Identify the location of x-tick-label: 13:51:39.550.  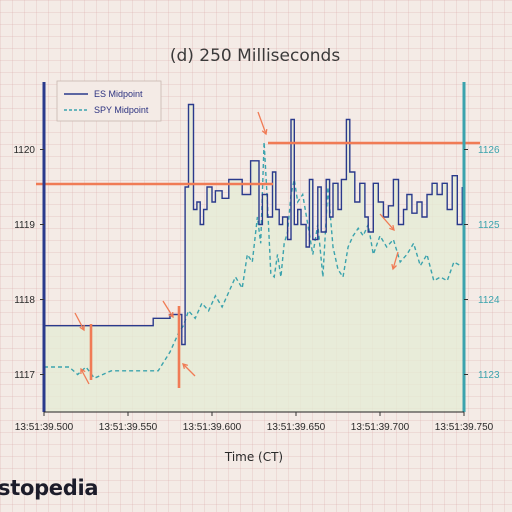
(128, 427).